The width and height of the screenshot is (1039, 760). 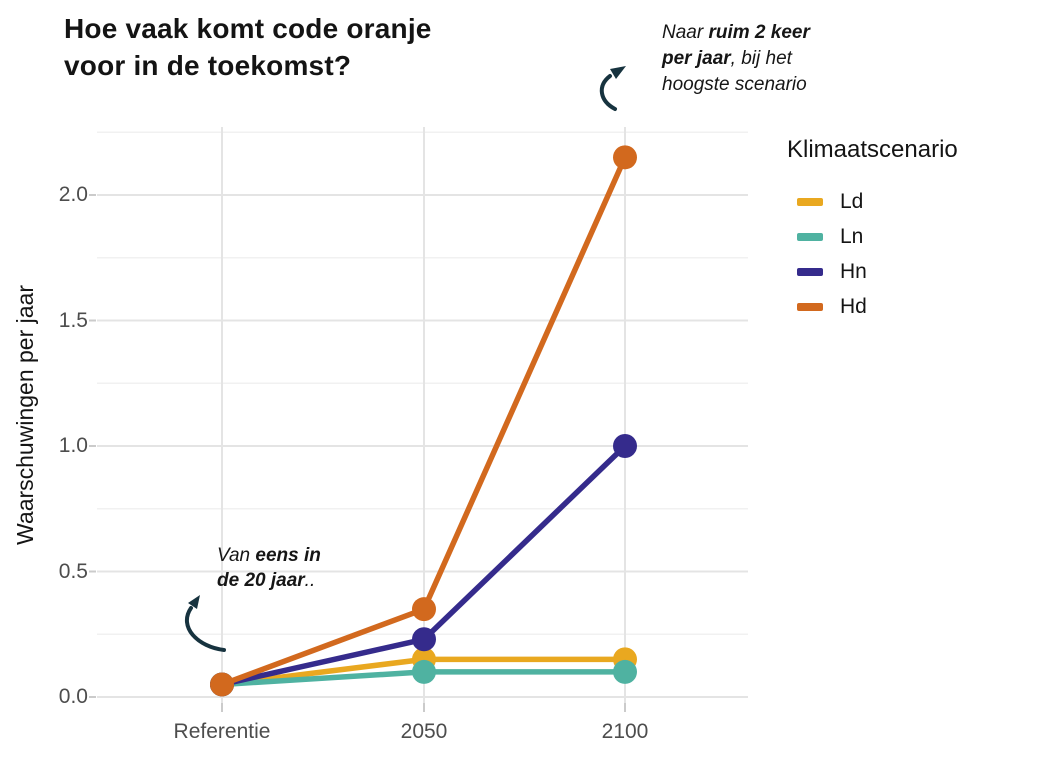 What do you see at coordinates (222, 731) in the screenshot?
I see `x-tick-label-Referentie: Referentie` at bounding box center [222, 731].